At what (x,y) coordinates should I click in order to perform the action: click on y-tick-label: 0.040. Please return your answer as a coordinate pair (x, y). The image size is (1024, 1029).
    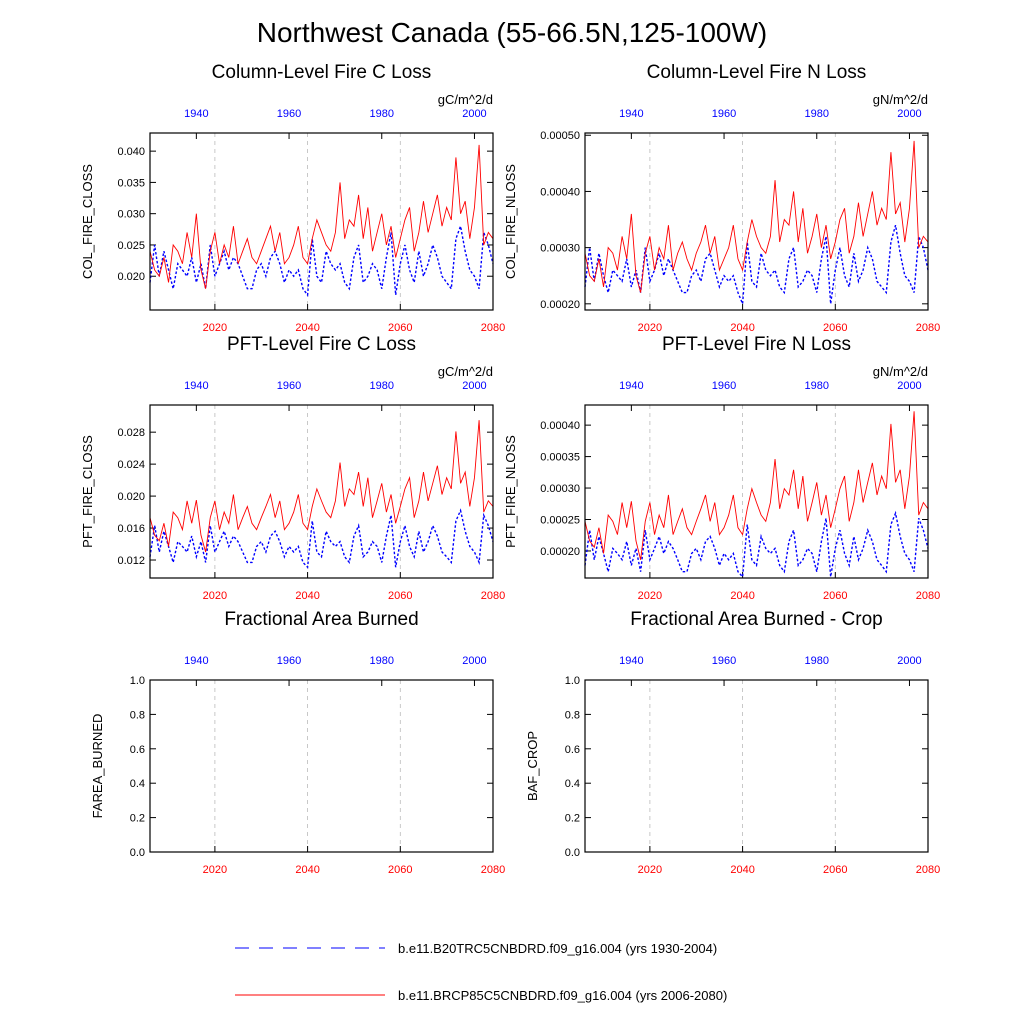
    Looking at the image, I should click on (131, 152).